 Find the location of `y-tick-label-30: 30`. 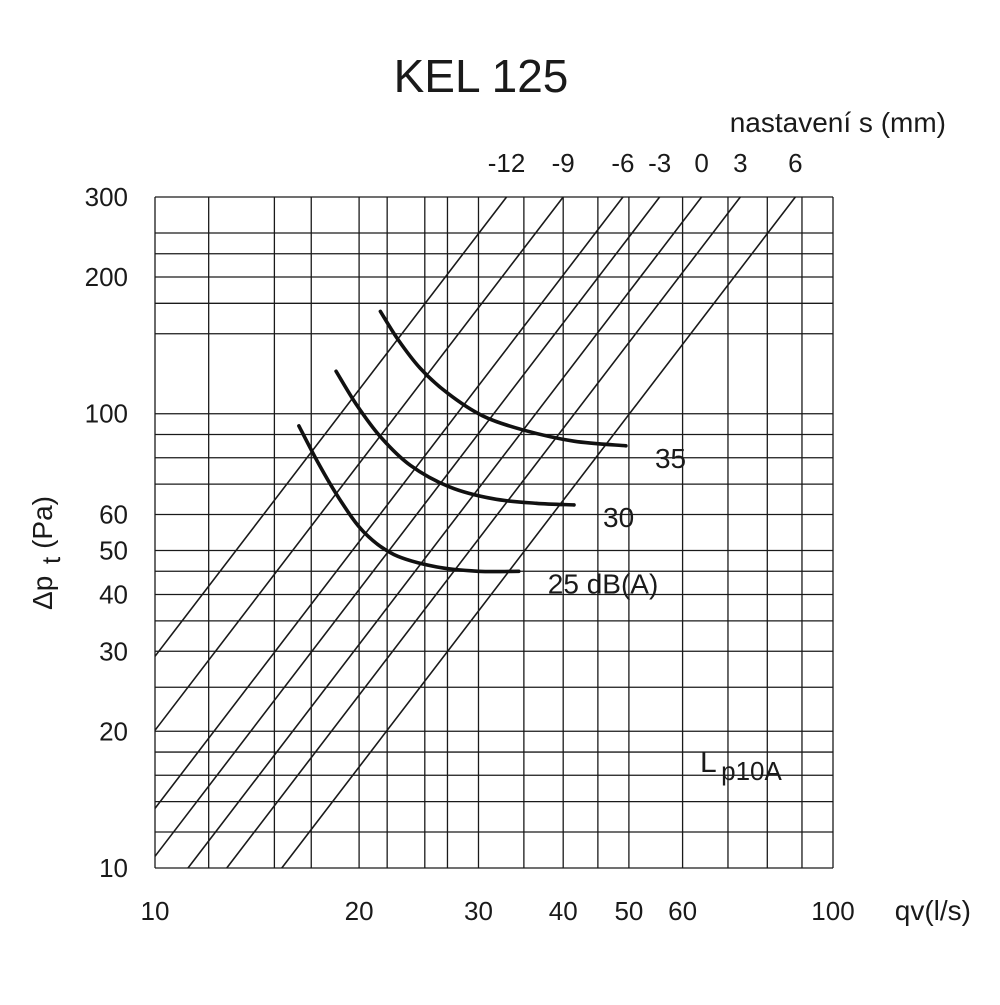

y-tick-label-30: 30 is located at coordinates (113, 651).